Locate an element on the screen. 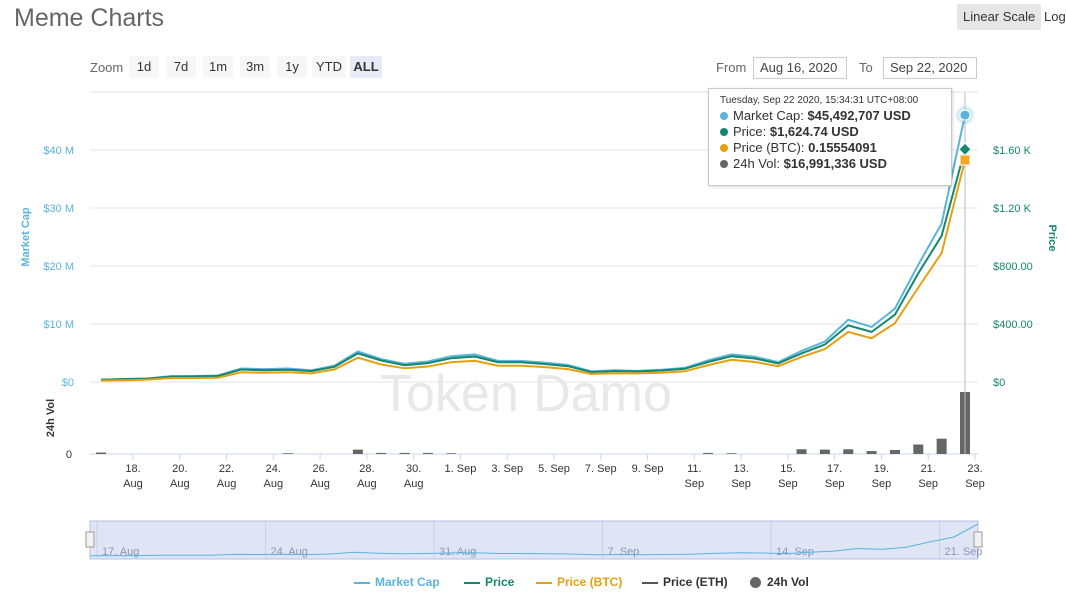 This screenshot has width=1066, height=592. to-date-input: Sep 22, 2020 is located at coordinates (930, 68).